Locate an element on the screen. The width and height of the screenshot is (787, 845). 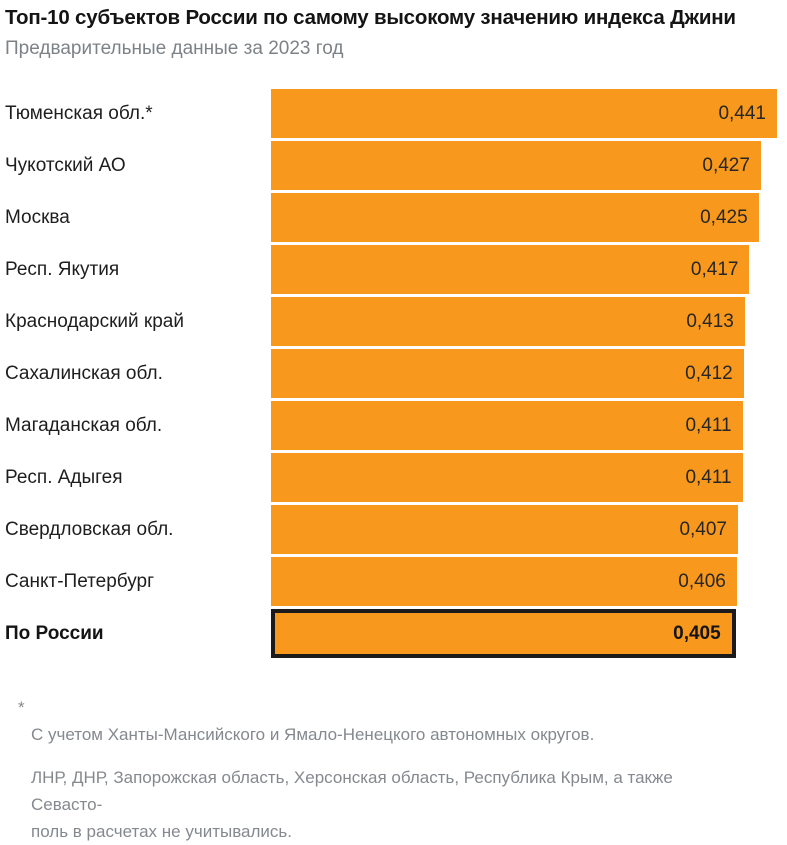
bar-label: По России is located at coordinates (54, 633).